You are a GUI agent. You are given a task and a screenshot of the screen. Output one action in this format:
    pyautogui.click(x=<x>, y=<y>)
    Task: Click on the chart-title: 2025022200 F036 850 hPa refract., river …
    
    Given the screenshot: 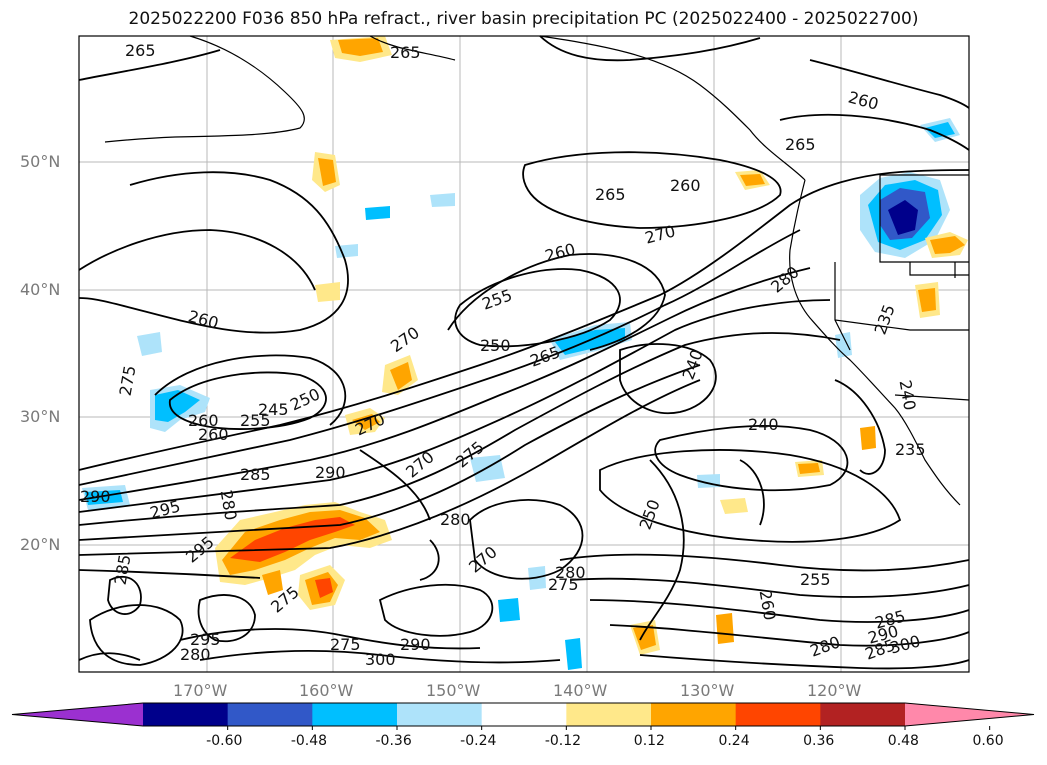 What is the action you would take?
    pyautogui.click(x=523, y=19)
    